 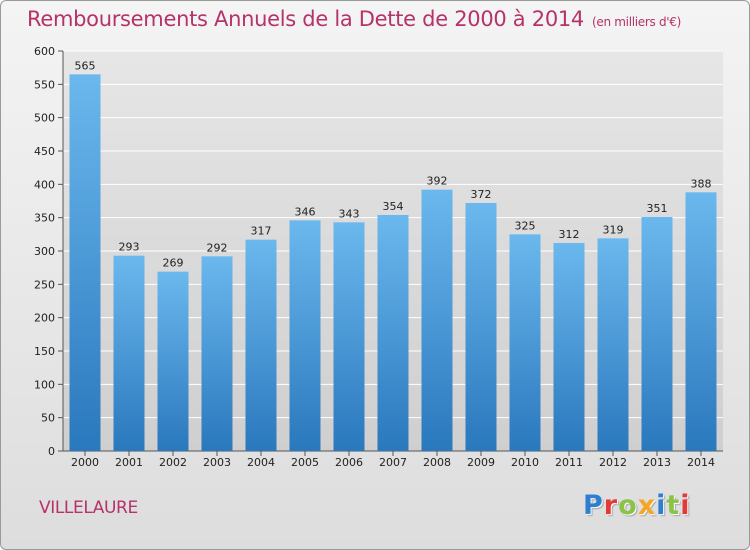 What do you see at coordinates (481, 462) in the screenshot?
I see `x-tick-label-2009: 2009` at bounding box center [481, 462].